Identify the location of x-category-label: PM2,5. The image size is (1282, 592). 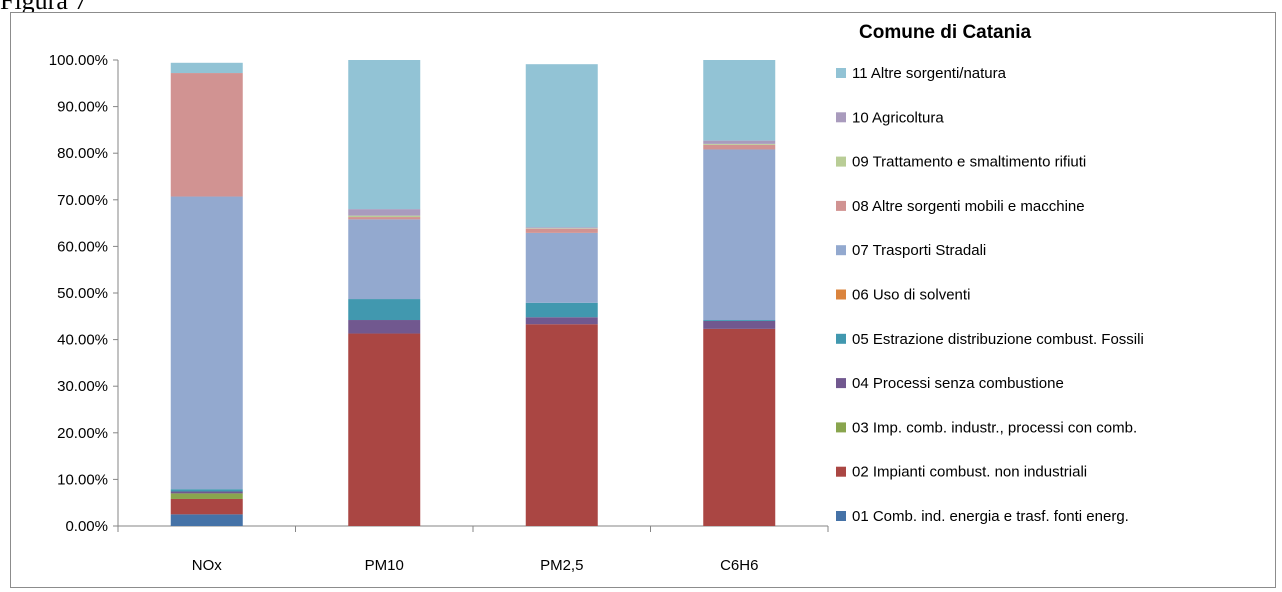
(561, 565).